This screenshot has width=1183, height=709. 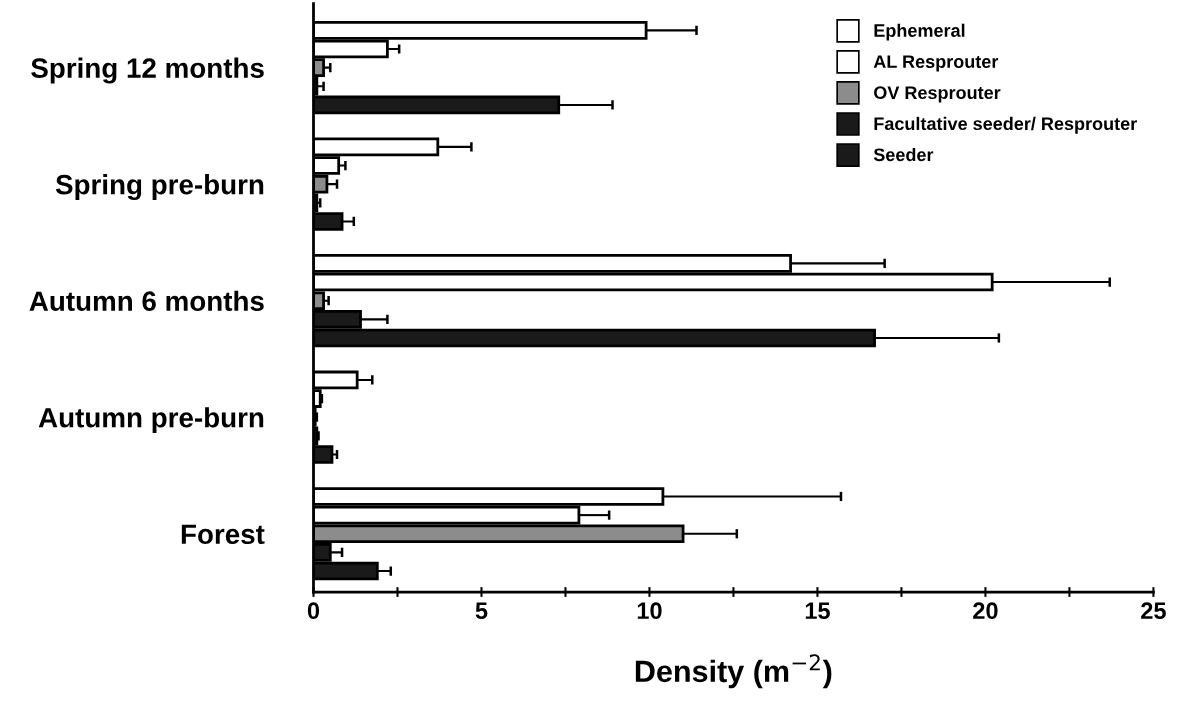 What do you see at coordinates (481, 611) in the screenshot?
I see `x-tick-label: 5` at bounding box center [481, 611].